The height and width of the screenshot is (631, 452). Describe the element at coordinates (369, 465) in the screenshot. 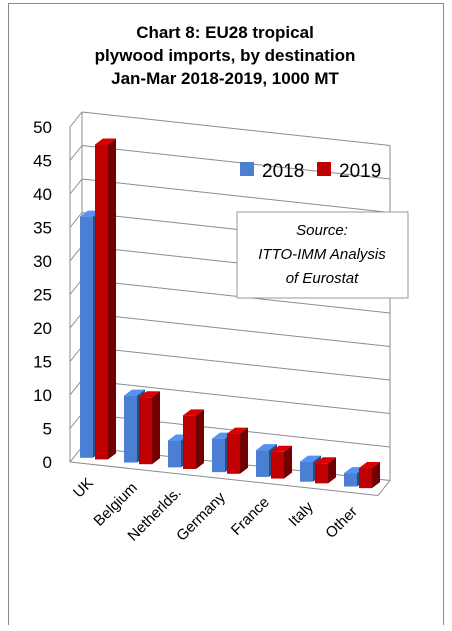

I see `bar-other-2019-top` at that location.